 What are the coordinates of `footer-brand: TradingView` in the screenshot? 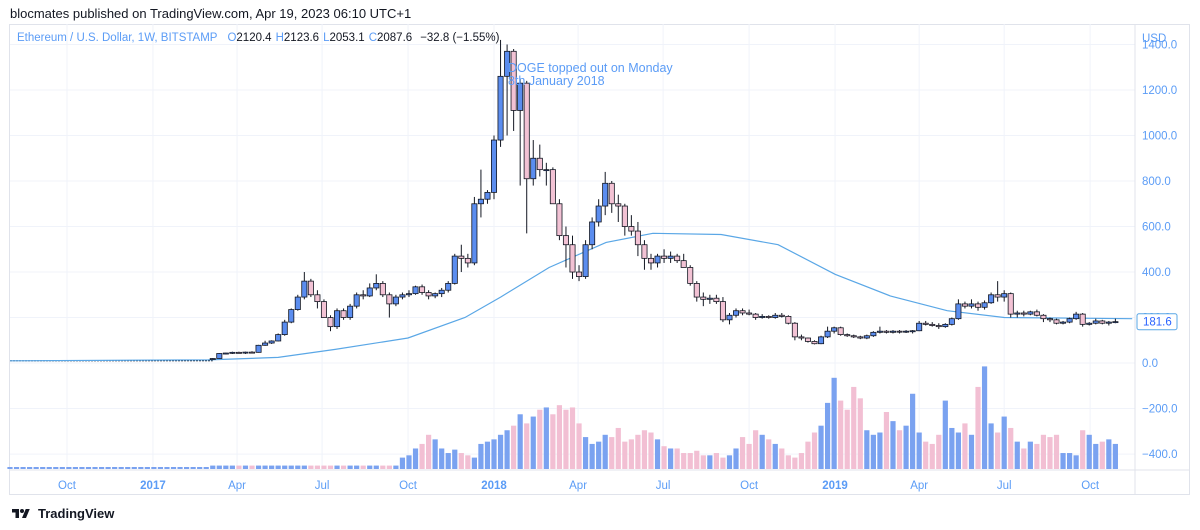 It's located at (76, 513).